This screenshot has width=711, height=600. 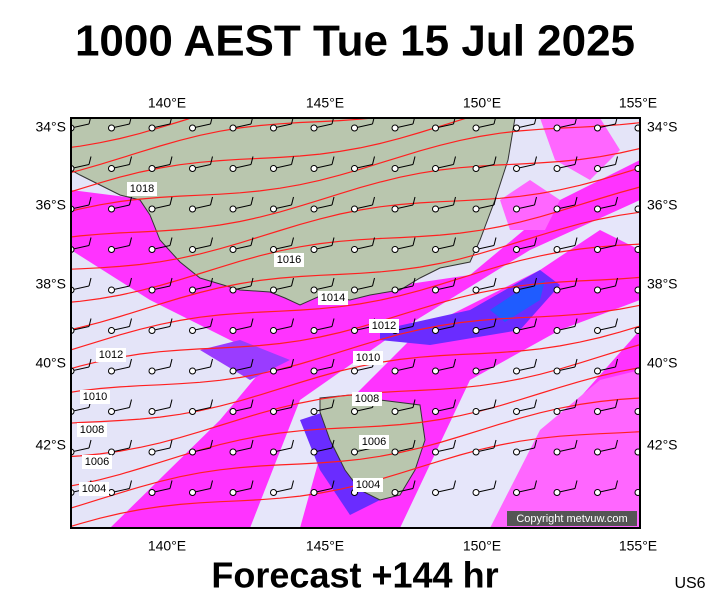 I want to click on isobar-label: 1010, so click(x=368, y=358).